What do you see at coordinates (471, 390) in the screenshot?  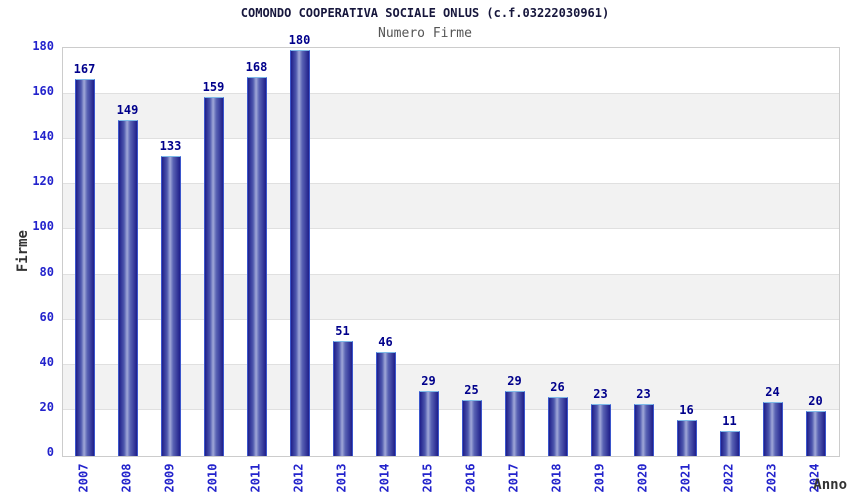 I see `bar-value-label: 25` at bounding box center [471, 390].